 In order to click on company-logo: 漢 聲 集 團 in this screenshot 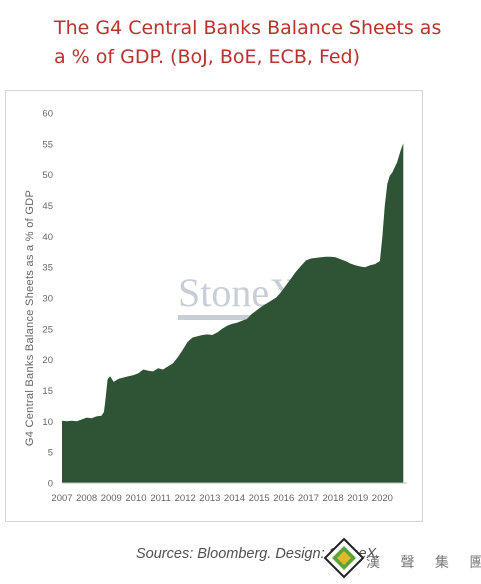, I will do `click(401, 559)`.